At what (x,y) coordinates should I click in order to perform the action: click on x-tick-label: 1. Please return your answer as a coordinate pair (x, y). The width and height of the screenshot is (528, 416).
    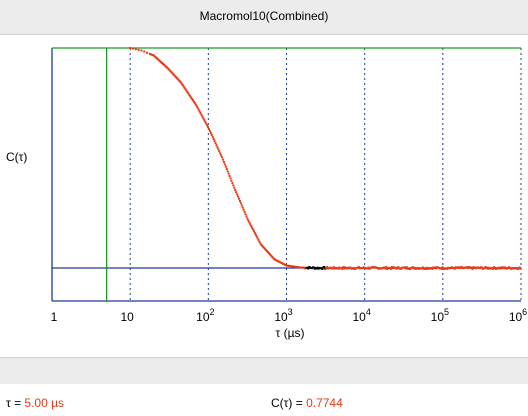
    Looking at the image, I should click on (54, 317).